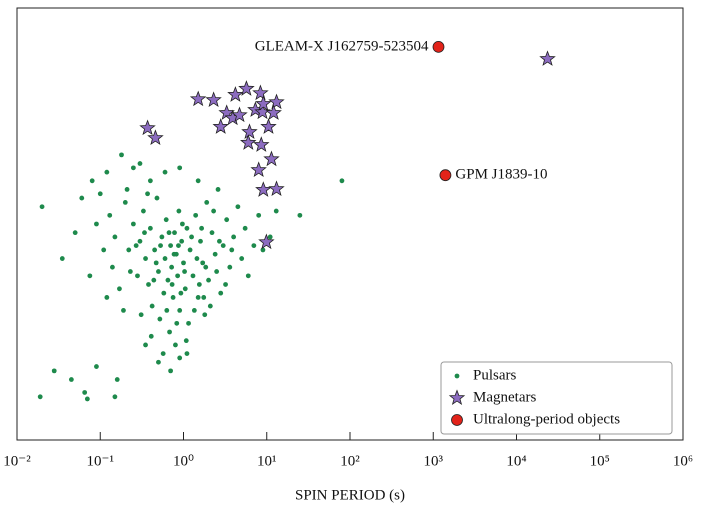 This screenshot has height=512, width=708. I want to click on annotation: GPM J1839-10, so click(501, 175).